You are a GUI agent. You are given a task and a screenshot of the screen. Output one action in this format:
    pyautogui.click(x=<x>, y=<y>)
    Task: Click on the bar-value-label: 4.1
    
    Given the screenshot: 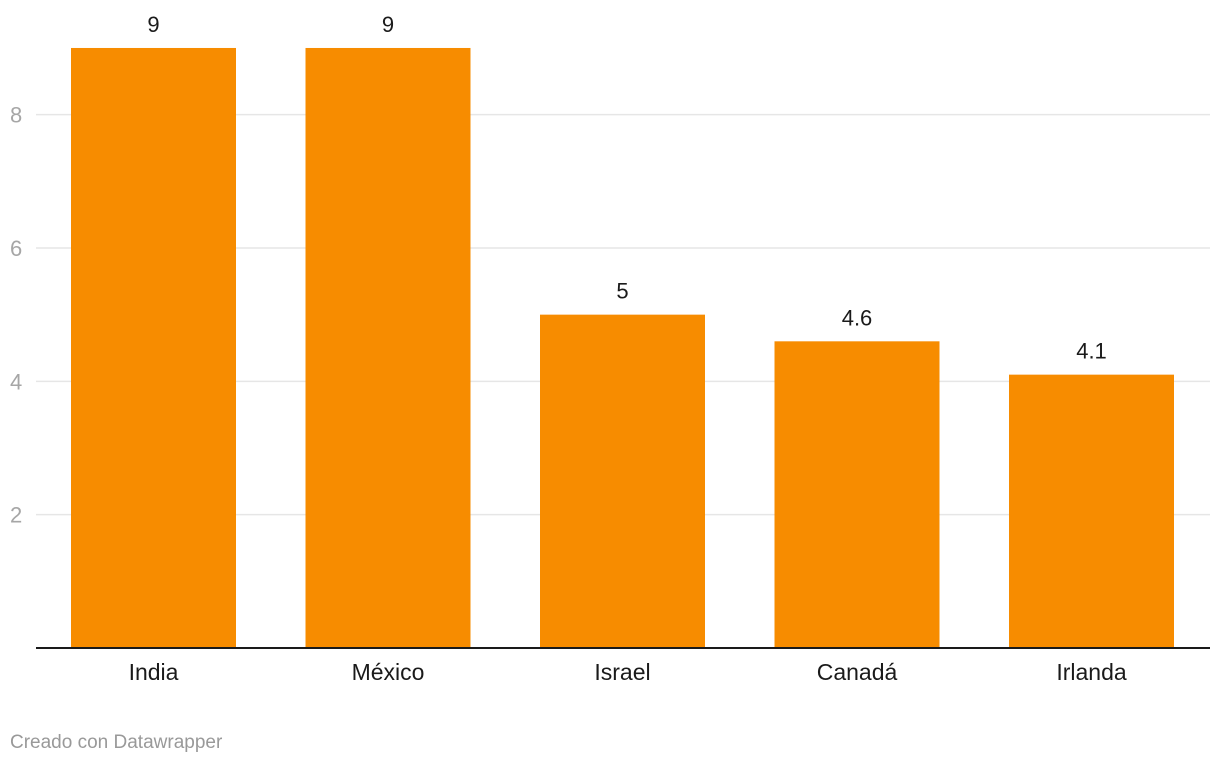 What is the action you would take?
    pyautogui.click(x=1091, y=351)
    